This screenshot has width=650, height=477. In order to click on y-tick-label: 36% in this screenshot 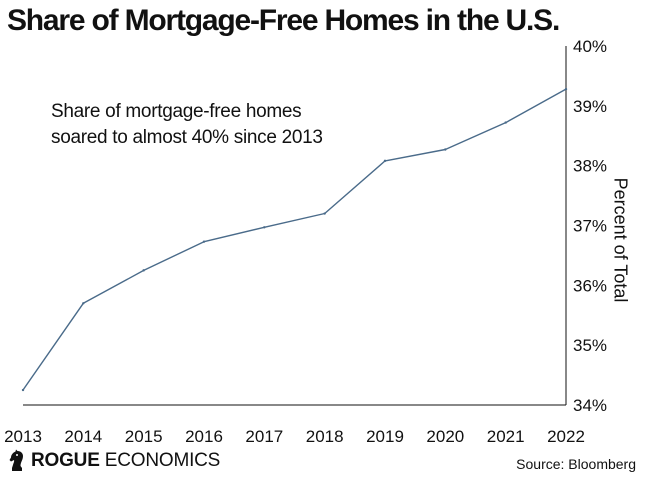, I will do `click(590, 285)`.